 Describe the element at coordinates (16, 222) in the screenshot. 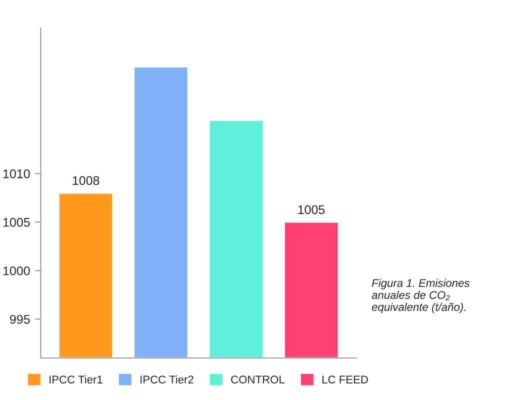

I see `y-tick-label: 1005` at that location.